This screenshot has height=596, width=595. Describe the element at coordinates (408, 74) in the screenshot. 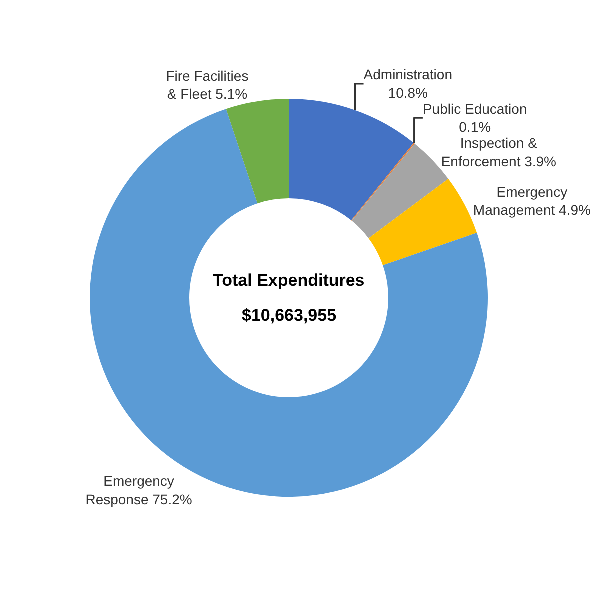

I see `slice-label: Administration` at that location.